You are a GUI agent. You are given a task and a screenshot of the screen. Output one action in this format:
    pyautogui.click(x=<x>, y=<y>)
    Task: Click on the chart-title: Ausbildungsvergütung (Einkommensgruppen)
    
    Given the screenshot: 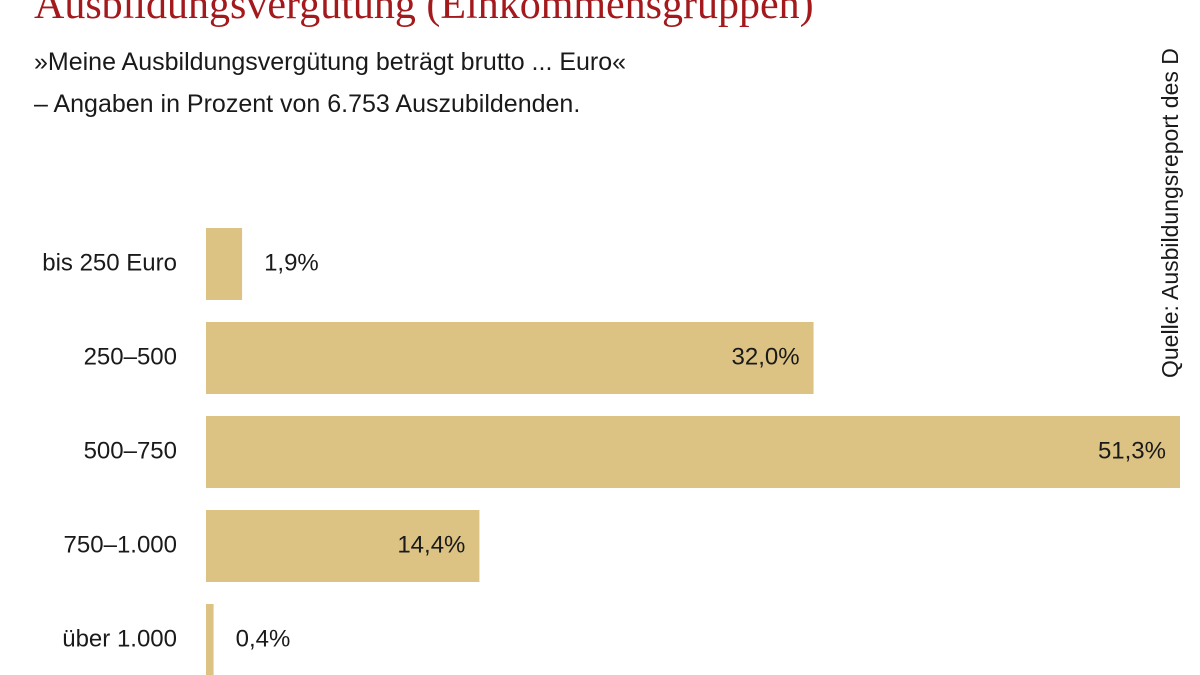 What is the action you would take?
    pyautogui.click(x=424, y=14)
    